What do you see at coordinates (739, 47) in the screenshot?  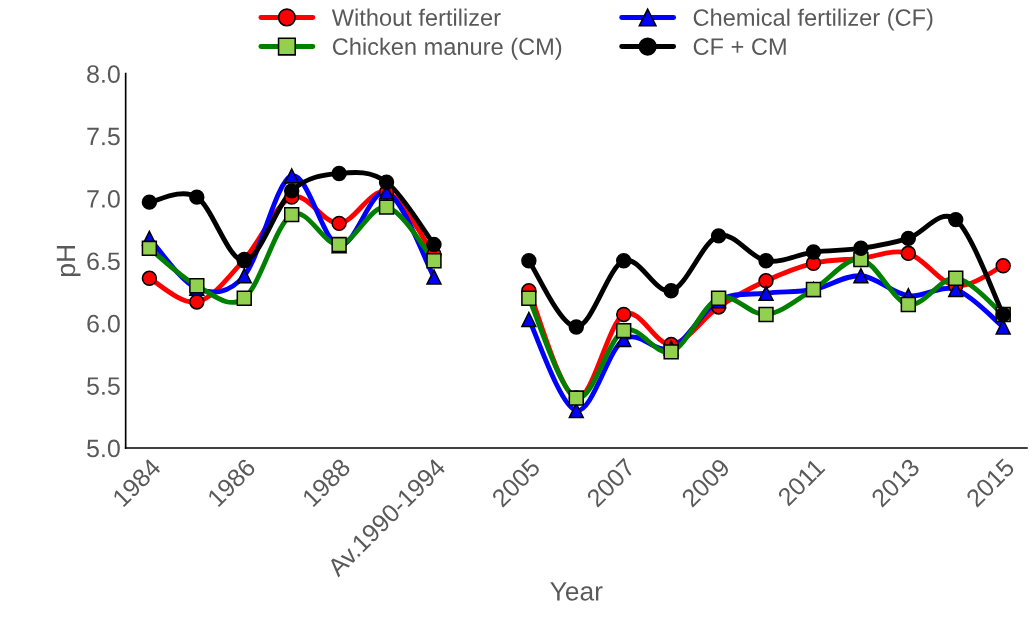 I see `legend-label: CF + CM` at bounding box center [739, 47].